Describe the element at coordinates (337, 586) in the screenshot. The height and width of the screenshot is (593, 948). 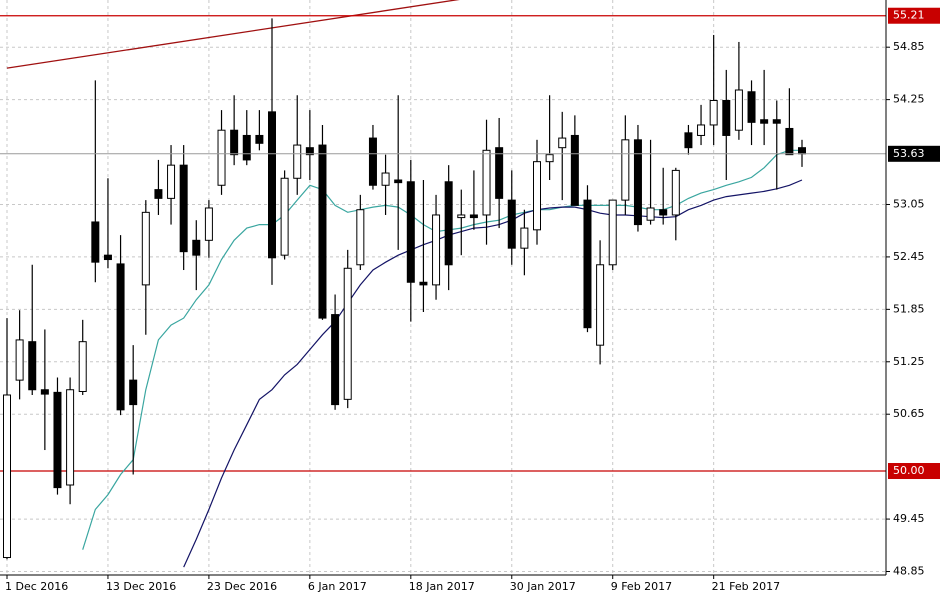
I see `x-tick-label: 6 Jan 2017` at that location.